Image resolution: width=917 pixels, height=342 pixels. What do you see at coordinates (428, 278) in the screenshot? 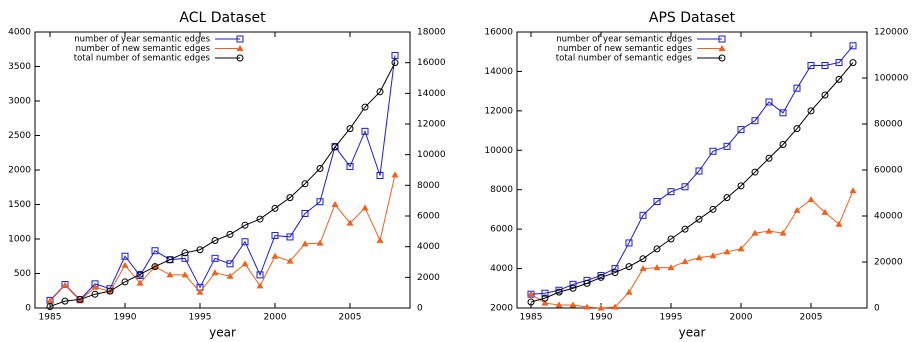
I see `y2-tick-label: 2000` at bounding box center [428, 278].